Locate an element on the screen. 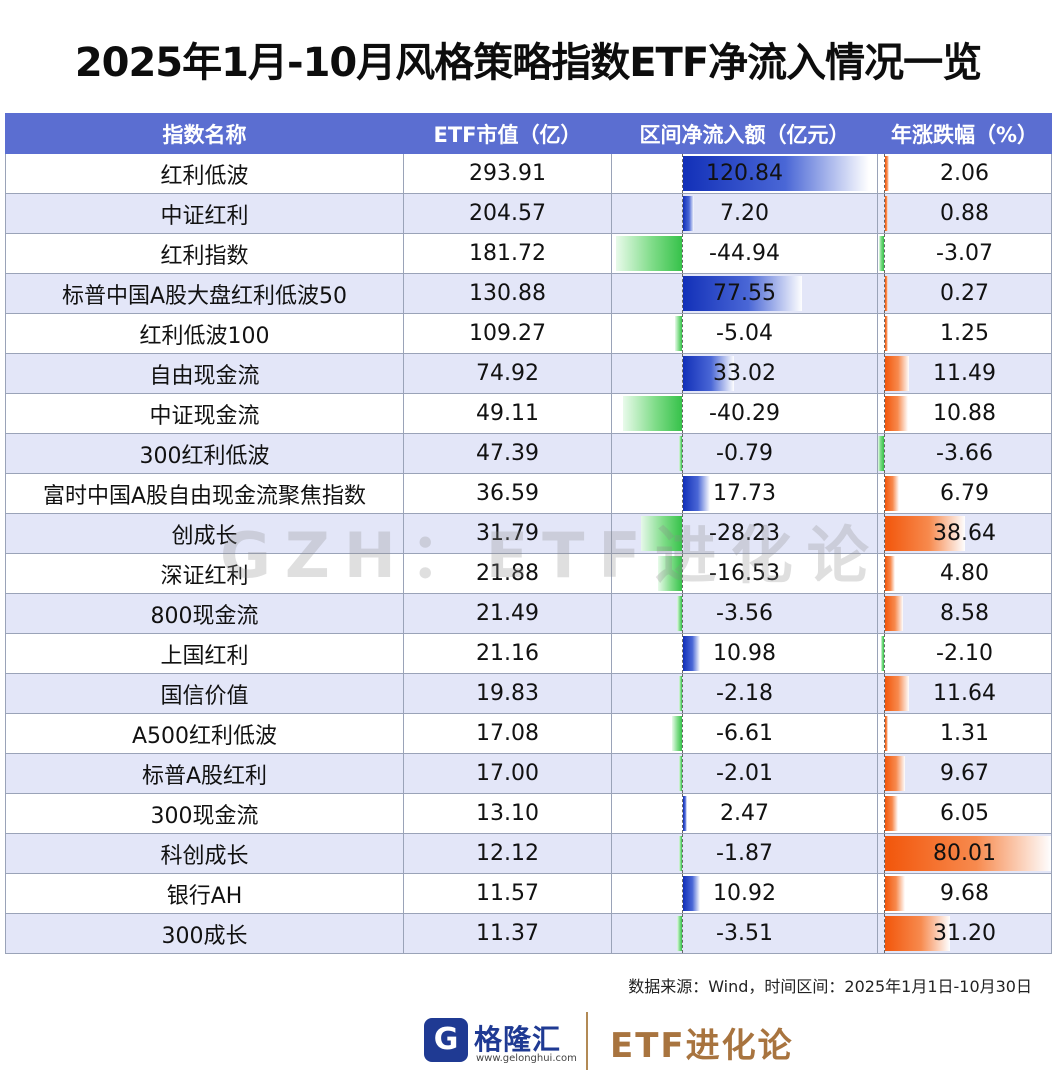 The height and width of the screenshot is (1088, 1056). logo-name: 格隆汇 is located at coordinates (518, 1039).